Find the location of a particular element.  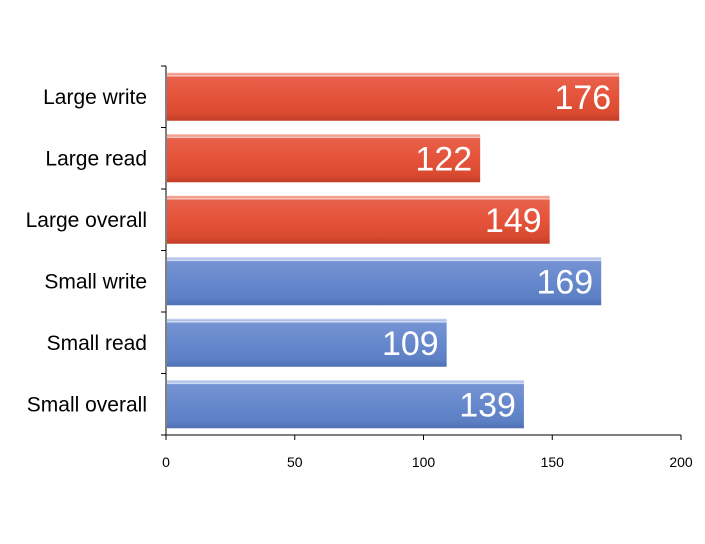

category-label: Large write is located at coordinates (95, 97).